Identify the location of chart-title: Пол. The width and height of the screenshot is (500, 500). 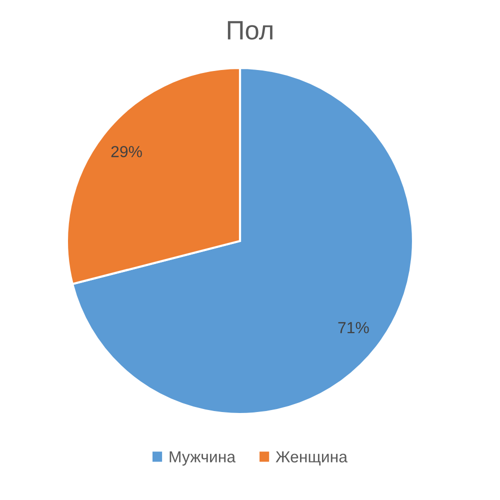
(250, 30).